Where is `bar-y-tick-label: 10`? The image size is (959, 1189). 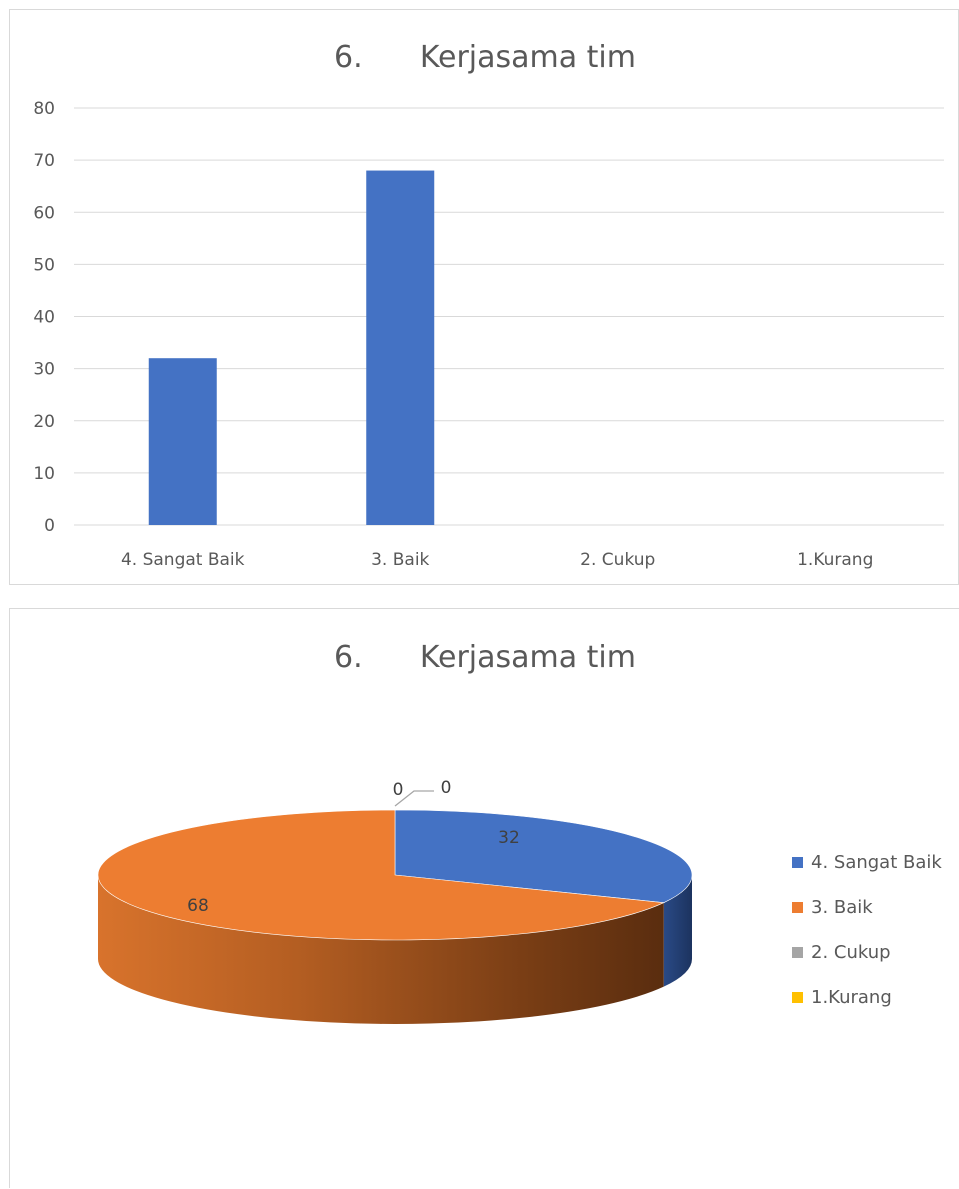 bar-y-tick-label: 10 is located at coordinates (44, 474).